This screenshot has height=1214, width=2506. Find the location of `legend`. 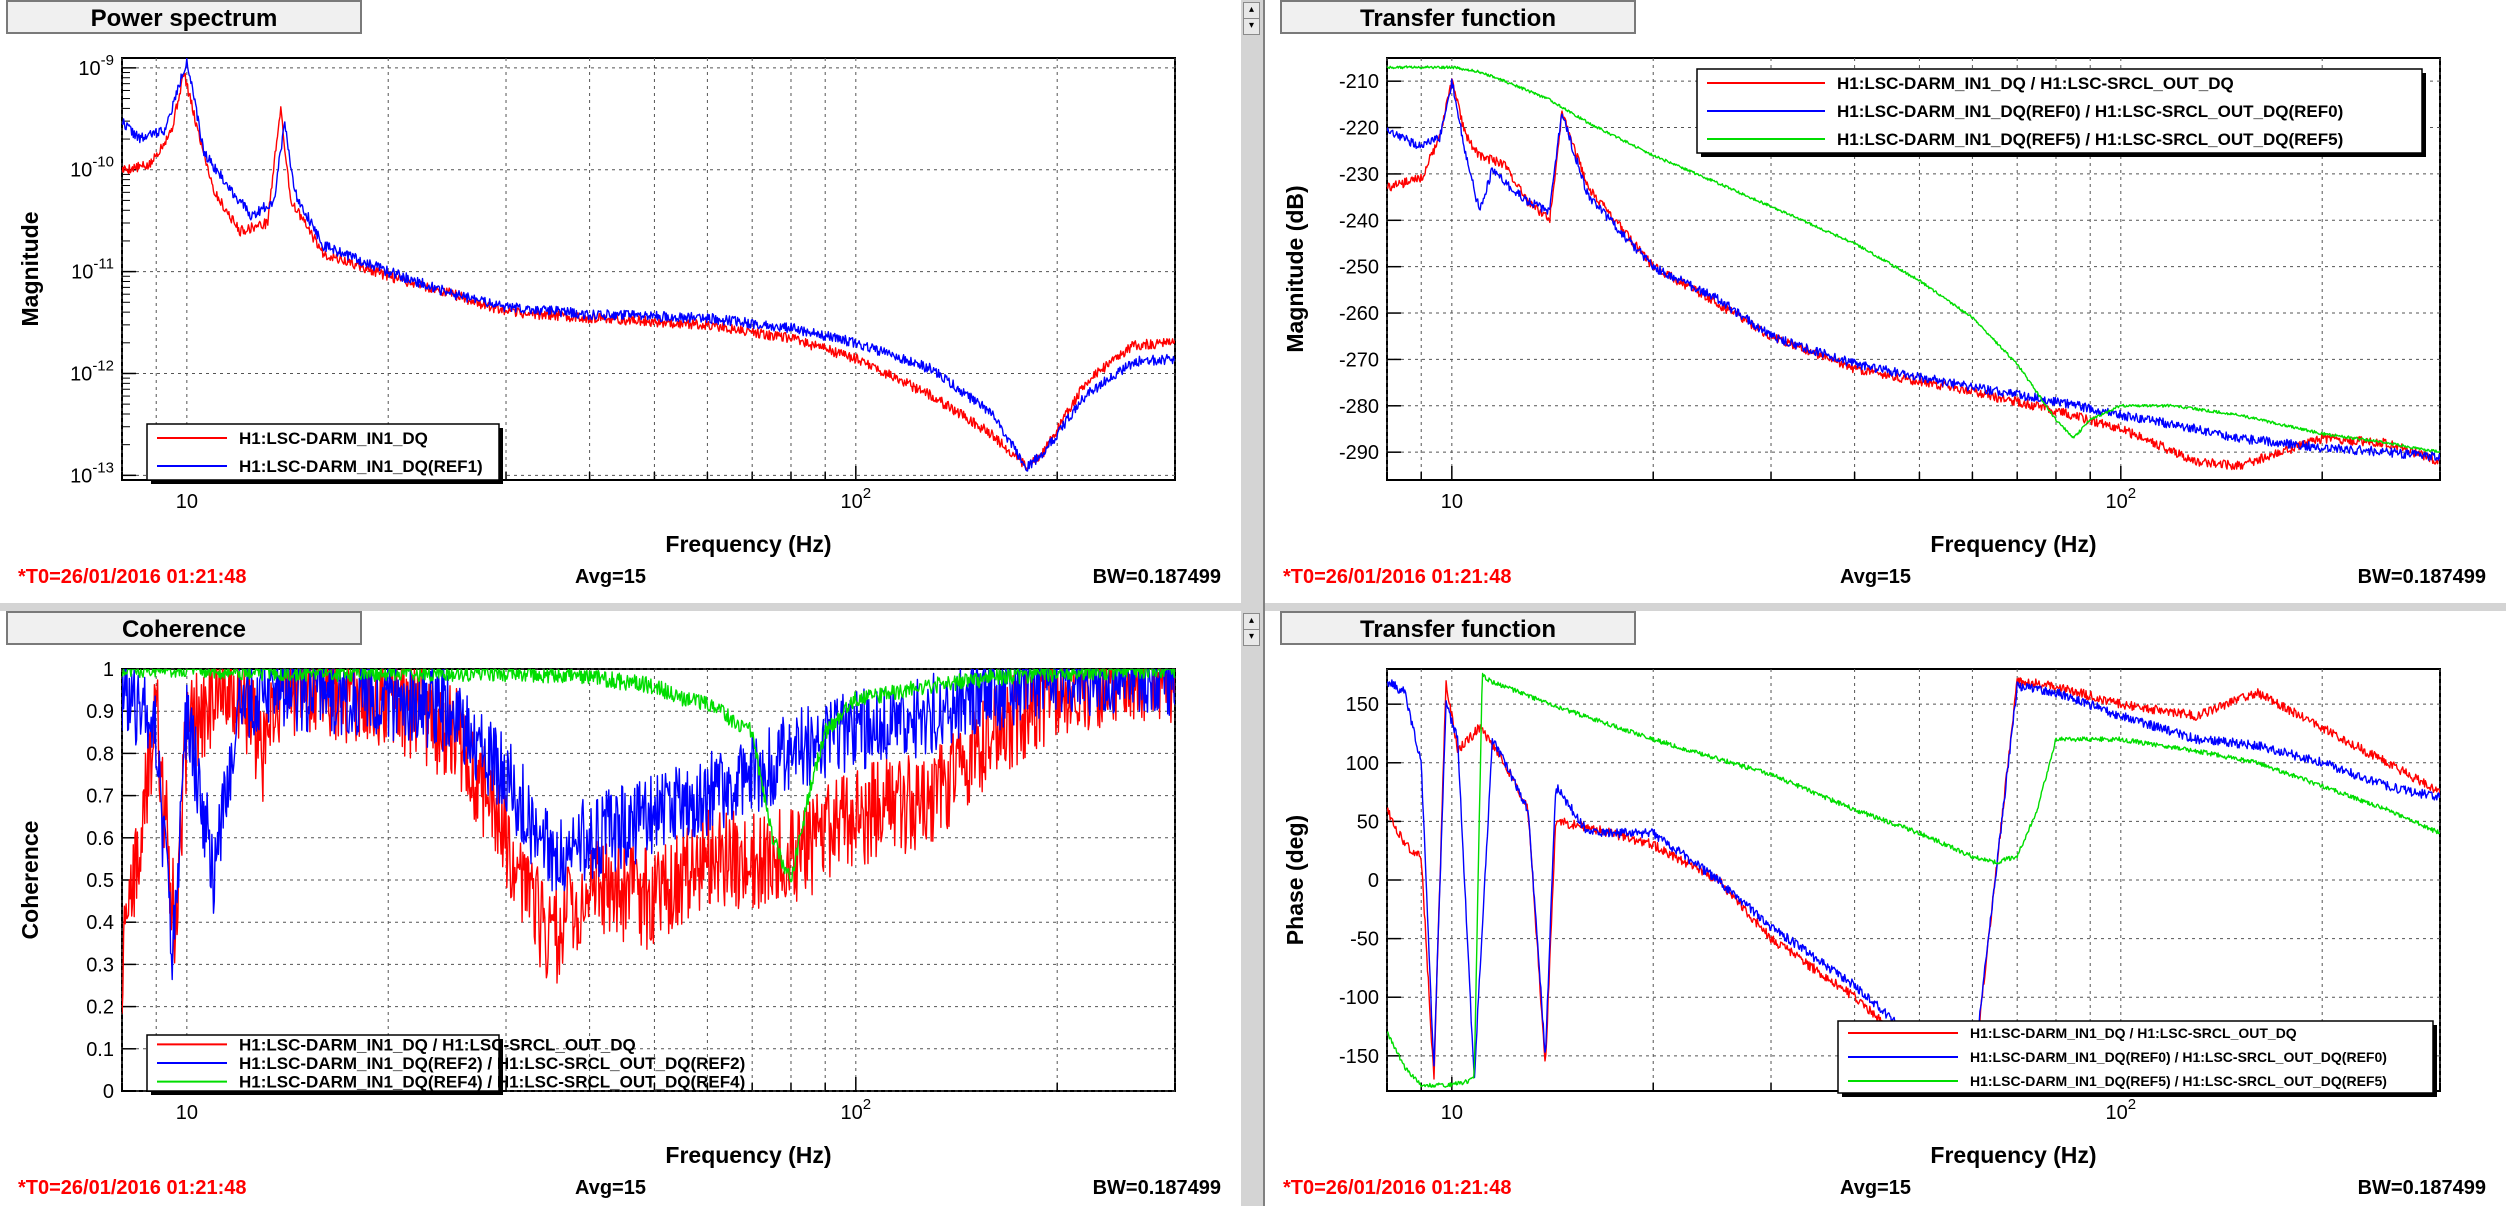

legend is located at coordinates (323, 452).